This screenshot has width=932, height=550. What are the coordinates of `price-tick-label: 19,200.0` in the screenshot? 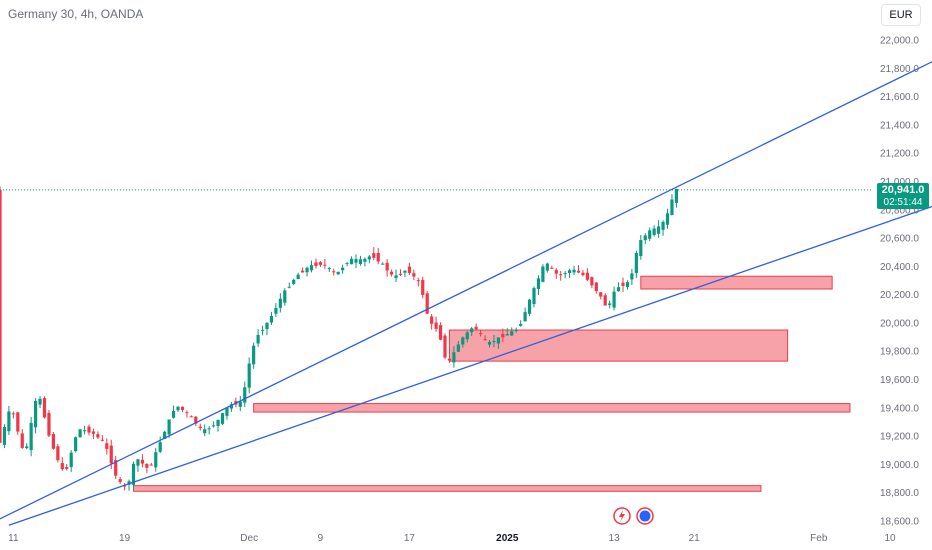 It's located at (899, 437).